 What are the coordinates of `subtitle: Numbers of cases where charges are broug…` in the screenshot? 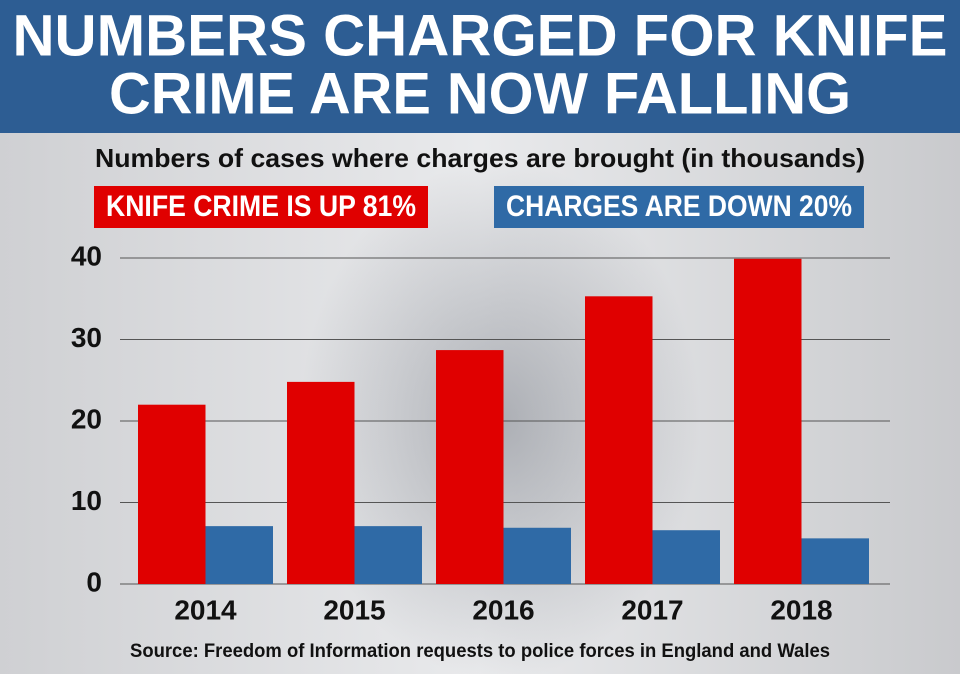 It's located at (480, 158).